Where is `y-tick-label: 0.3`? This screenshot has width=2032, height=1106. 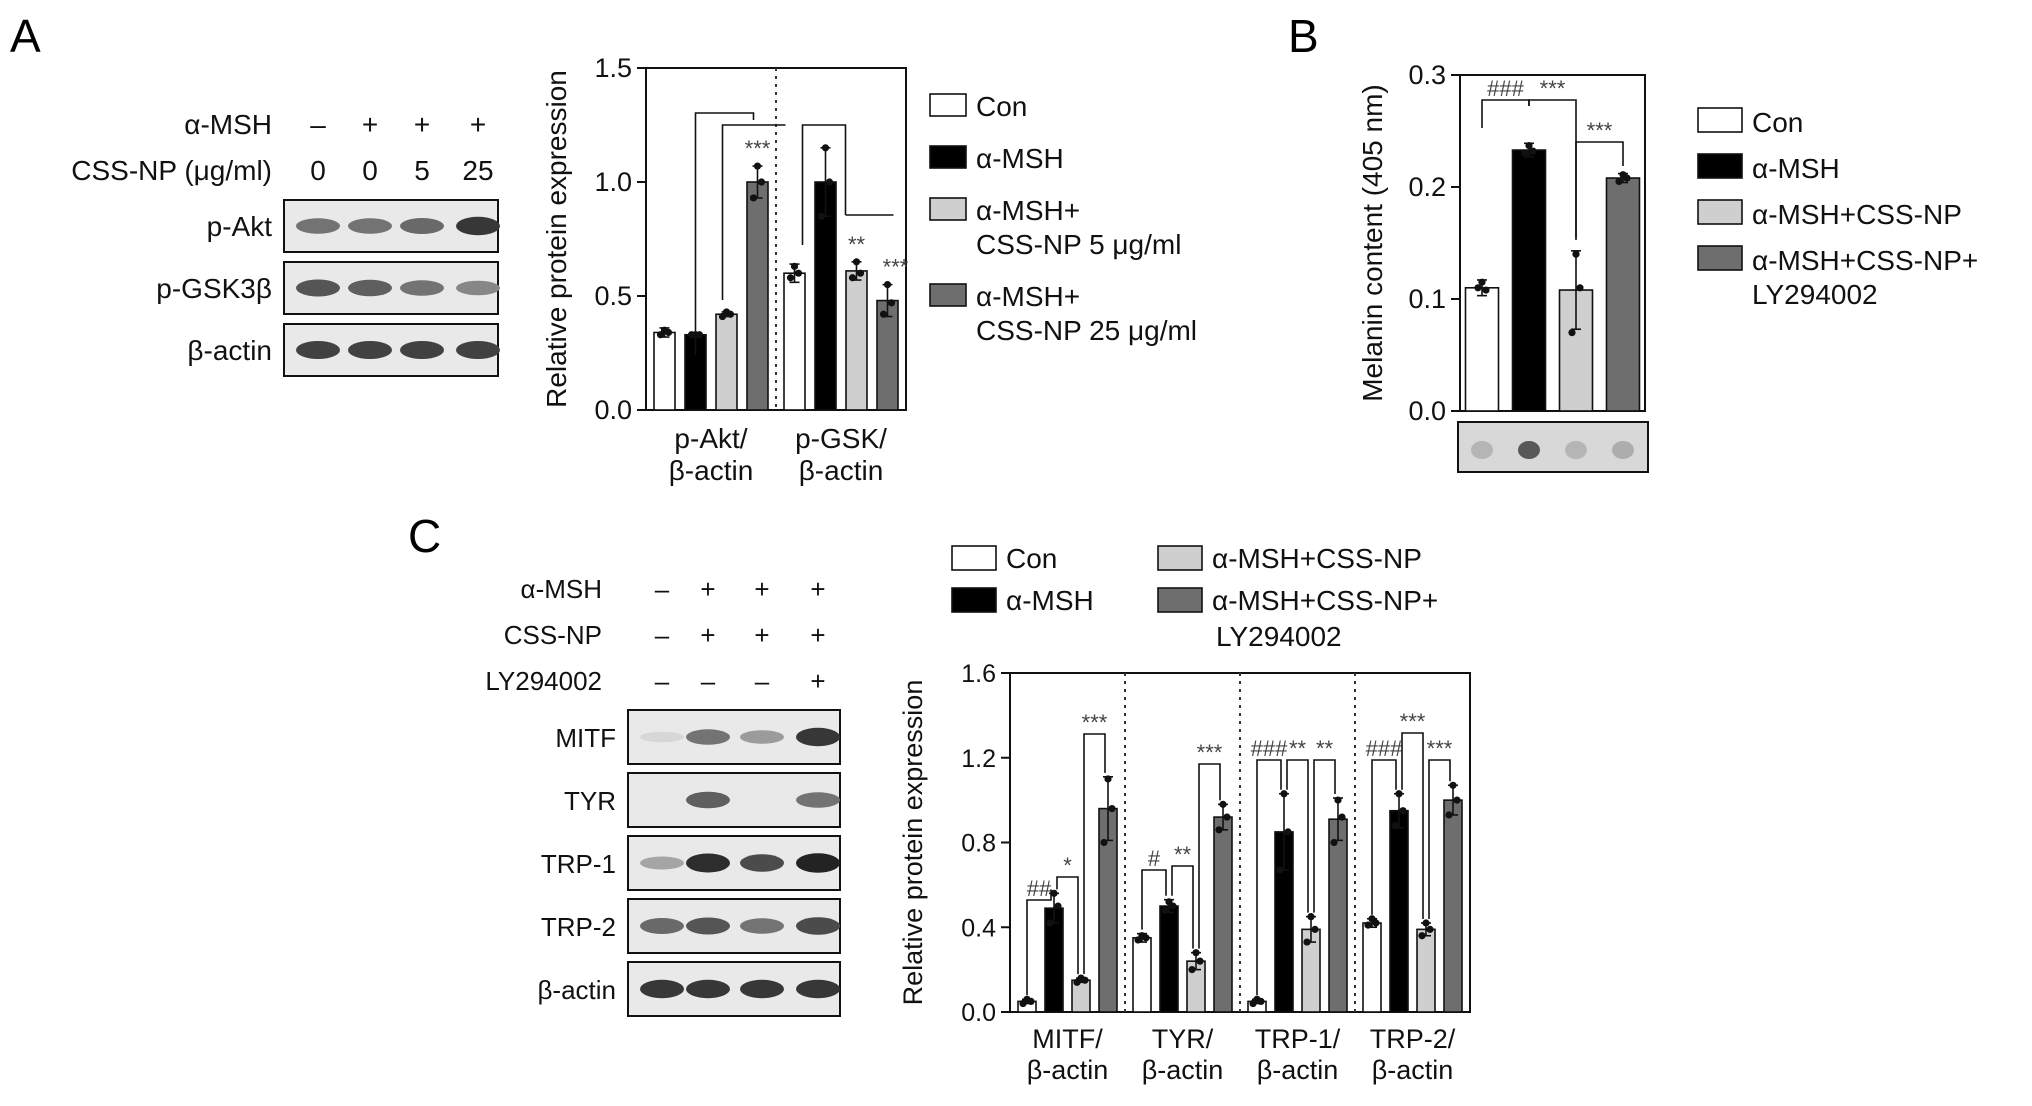 y-tick-label: 0.3 is located at coordinates (1427, 75).